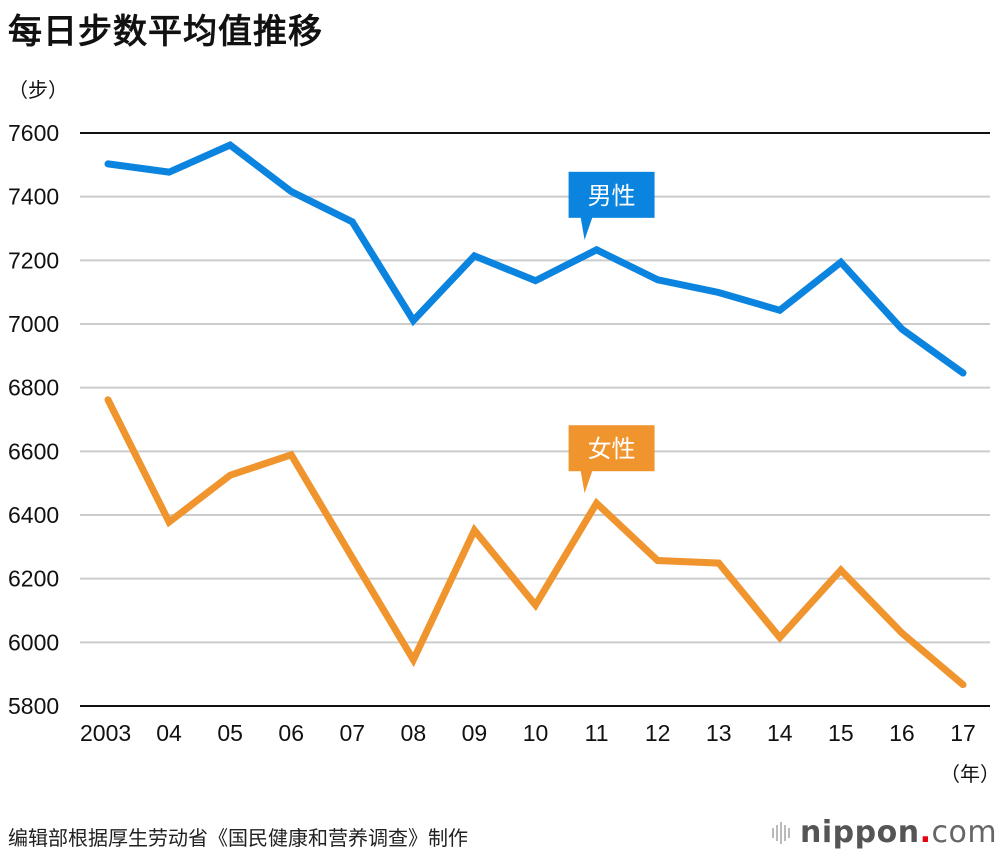 The image size is (1000, 856). What do you see at coordinates (964, 832) in the screenshot?
I see `logo-word-rest: com` at bounding box center [964, 832].